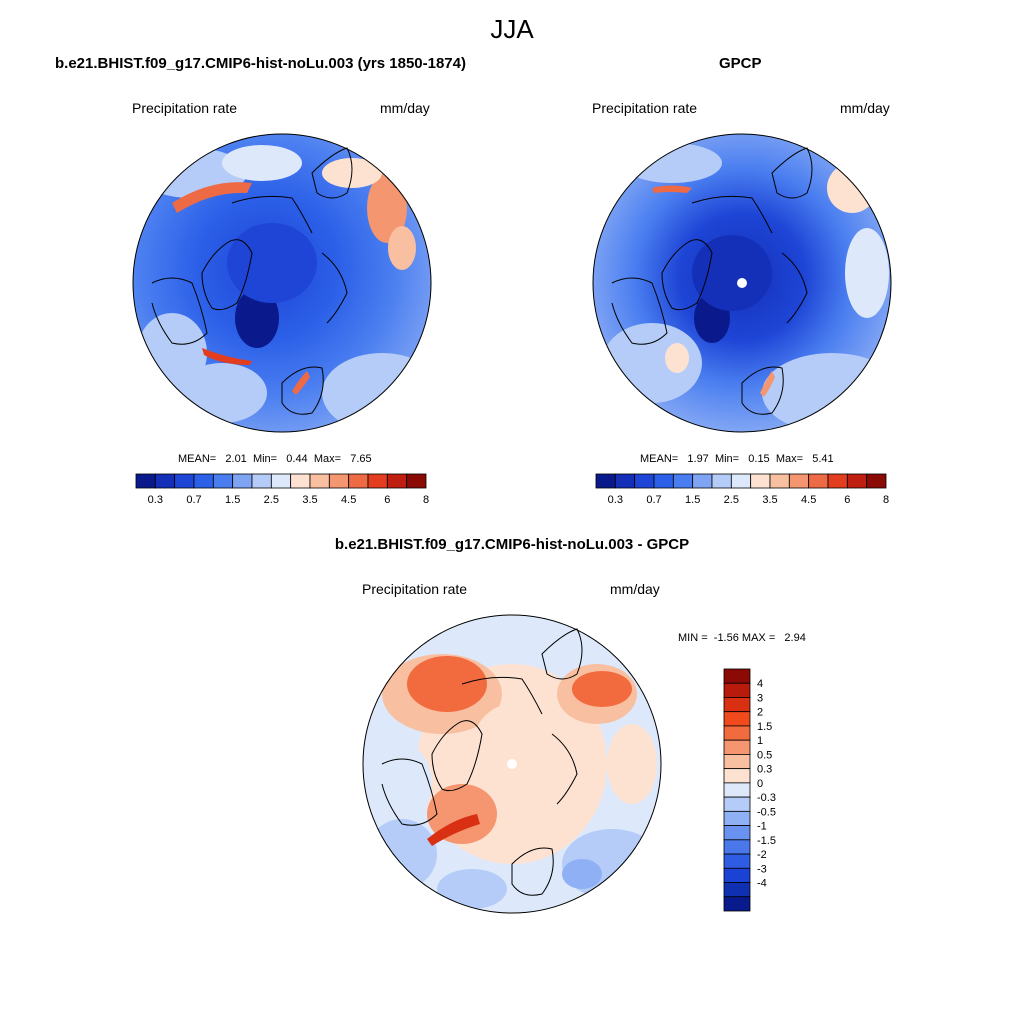  I want to click on panel2-colorbar-tick-label: 8, so click(886, 500).